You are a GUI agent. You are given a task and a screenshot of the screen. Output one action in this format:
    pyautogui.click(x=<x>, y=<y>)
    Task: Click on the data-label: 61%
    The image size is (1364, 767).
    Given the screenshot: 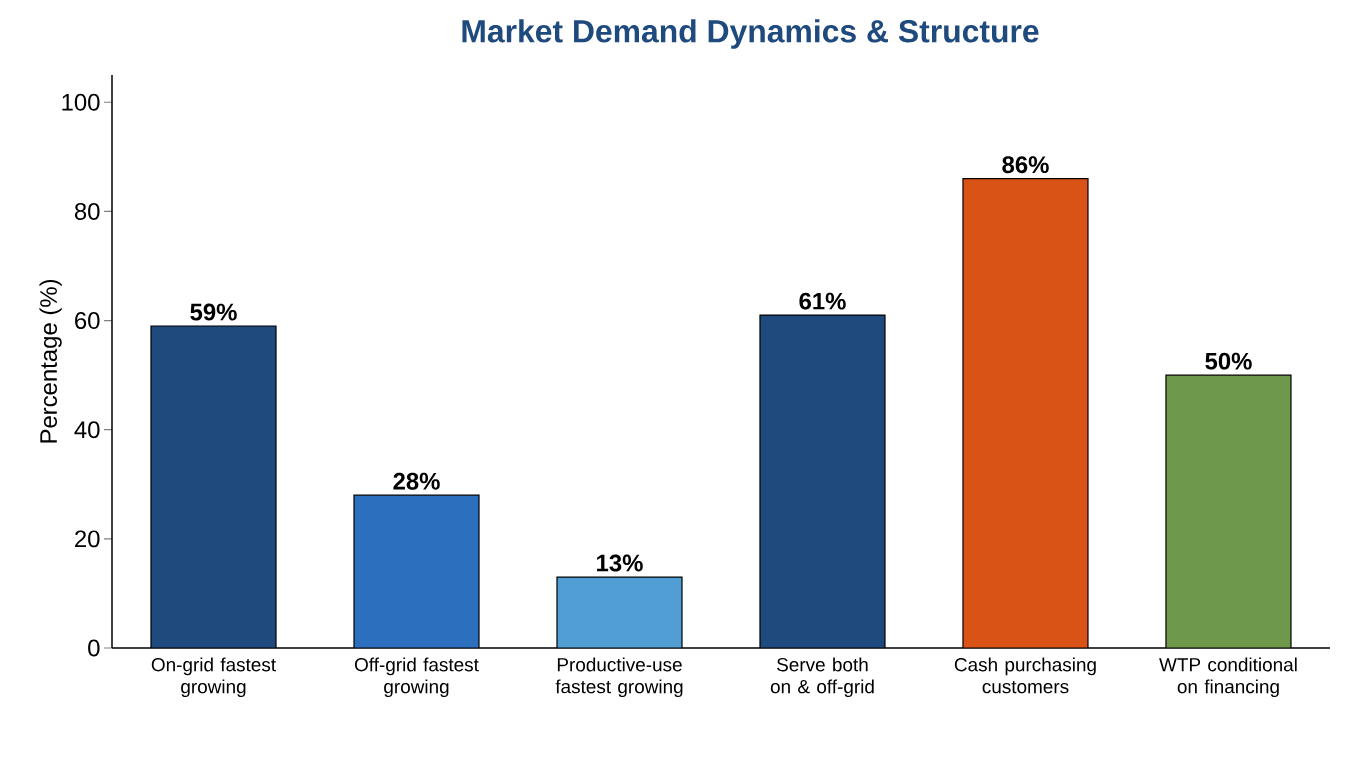 What is the action you would take?
    pyautogui.click(x=822, y=301)
    